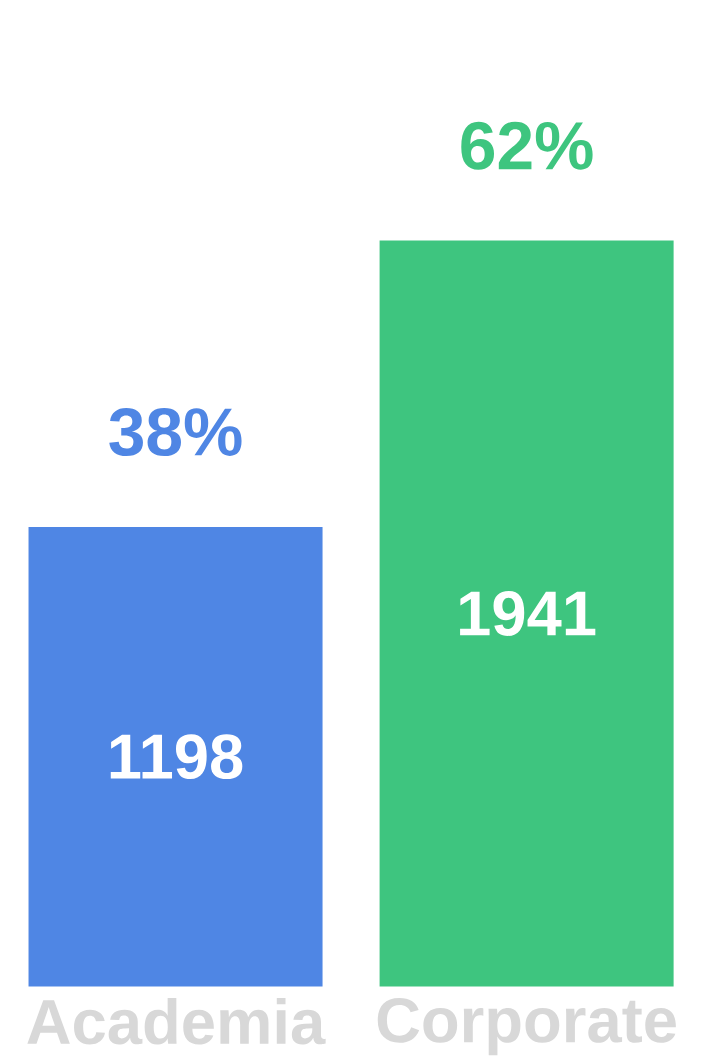 The width and height of the screenshot is (702, 1059). Describe the element at coordinates (528, 613) in the screenshot. I see `data-label: 1941` at that location.